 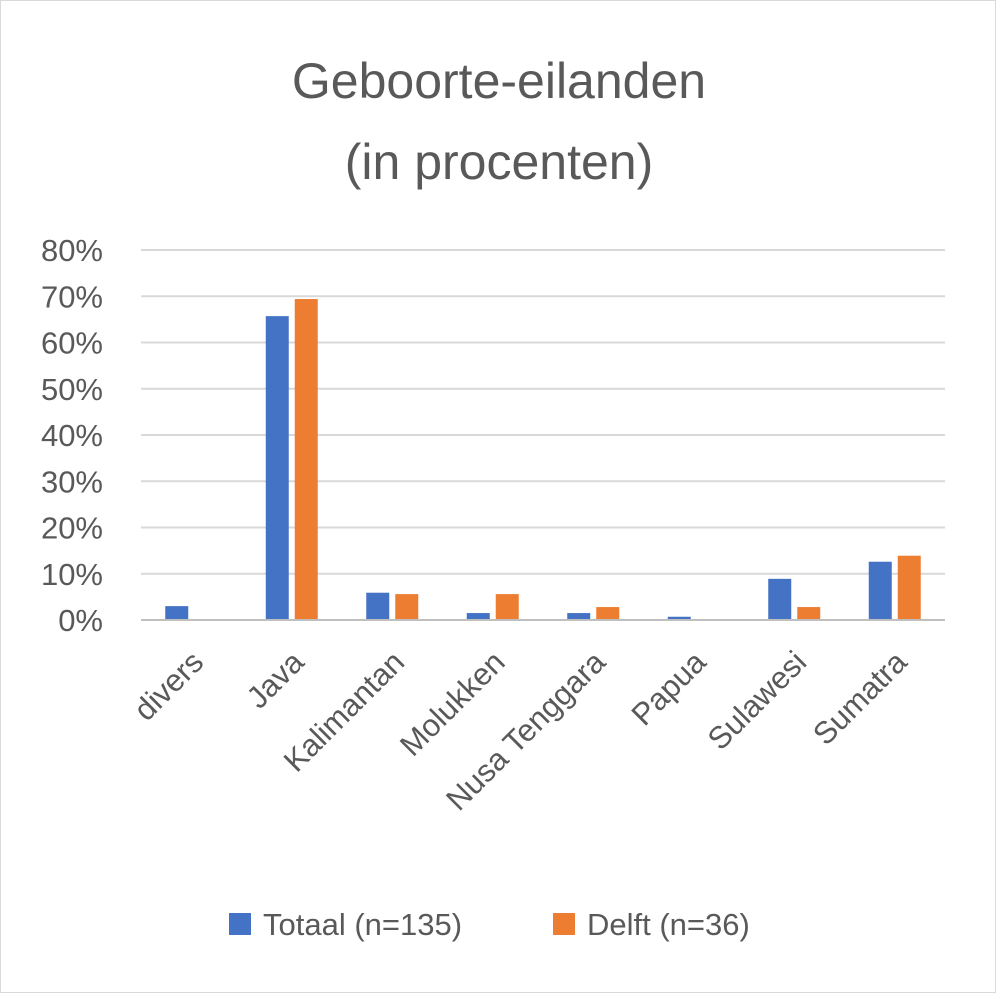 I want to click on legend-label: Totaal (n=135), so click(x=362, y=924).